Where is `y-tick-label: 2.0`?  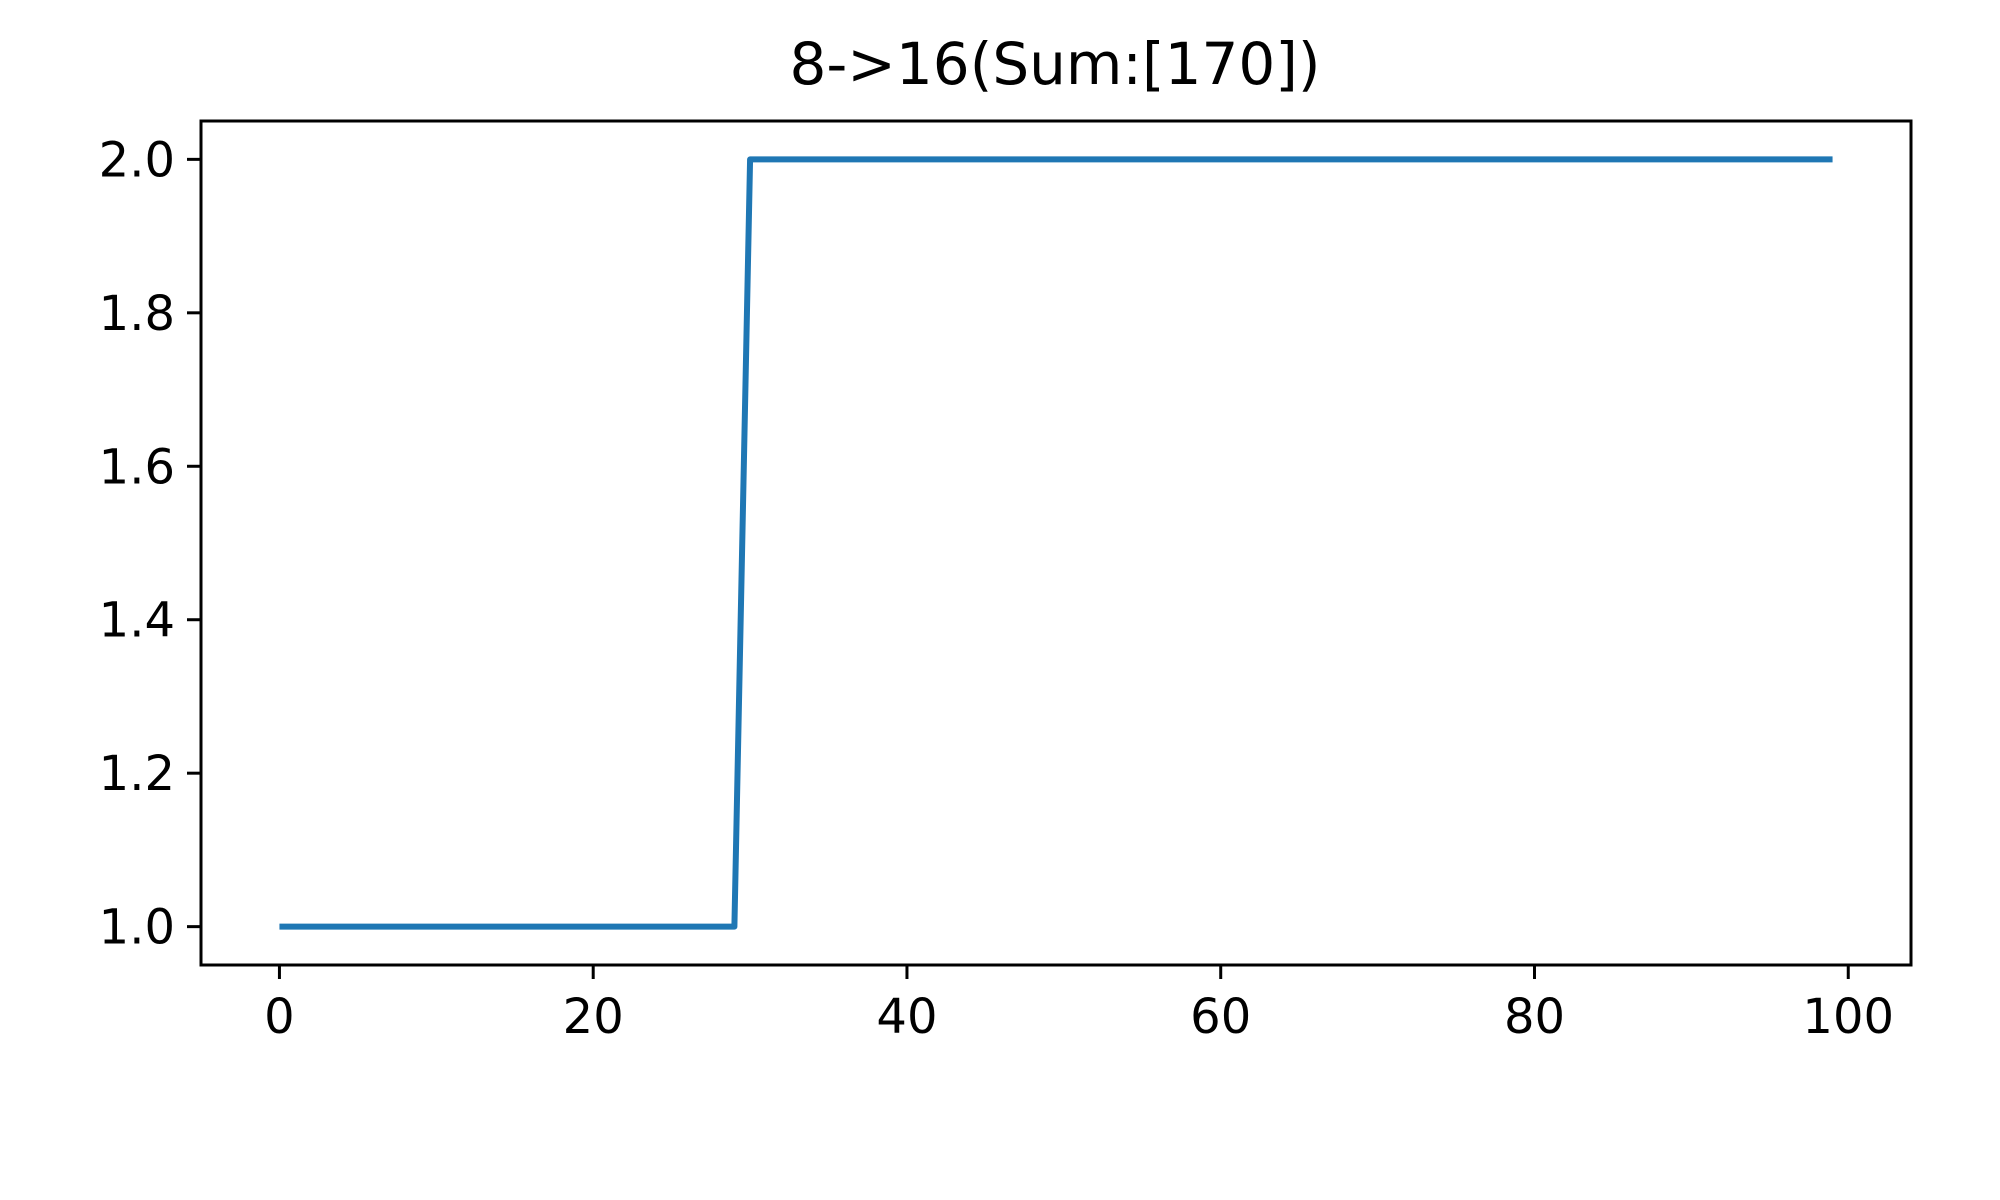
y-tick-label: 2.0 is located at coordinates (137, 160).